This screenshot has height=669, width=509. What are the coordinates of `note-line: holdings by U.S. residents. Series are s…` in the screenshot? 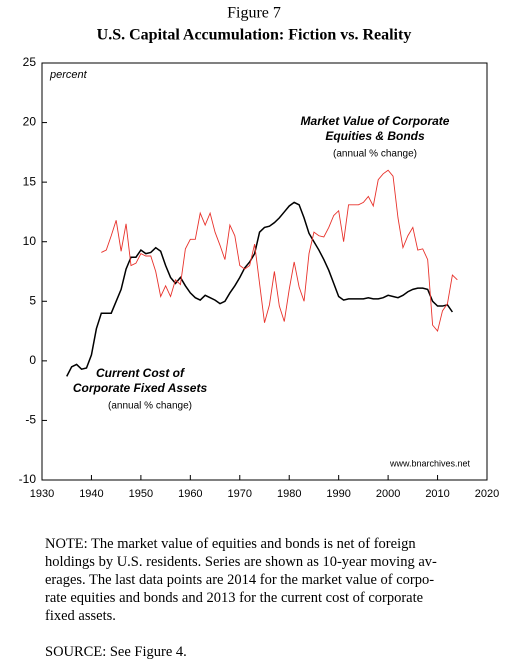 It's located at (241, 562).